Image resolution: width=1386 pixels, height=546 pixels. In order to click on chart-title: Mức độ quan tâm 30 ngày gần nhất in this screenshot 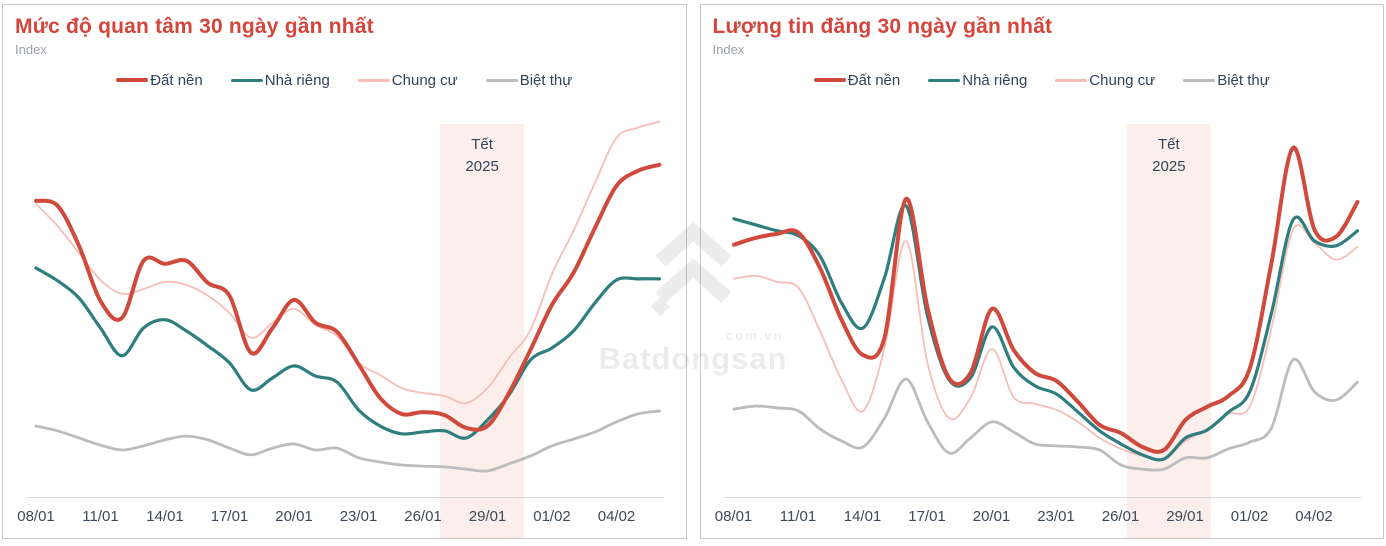, I will do `click(194, 26)`.